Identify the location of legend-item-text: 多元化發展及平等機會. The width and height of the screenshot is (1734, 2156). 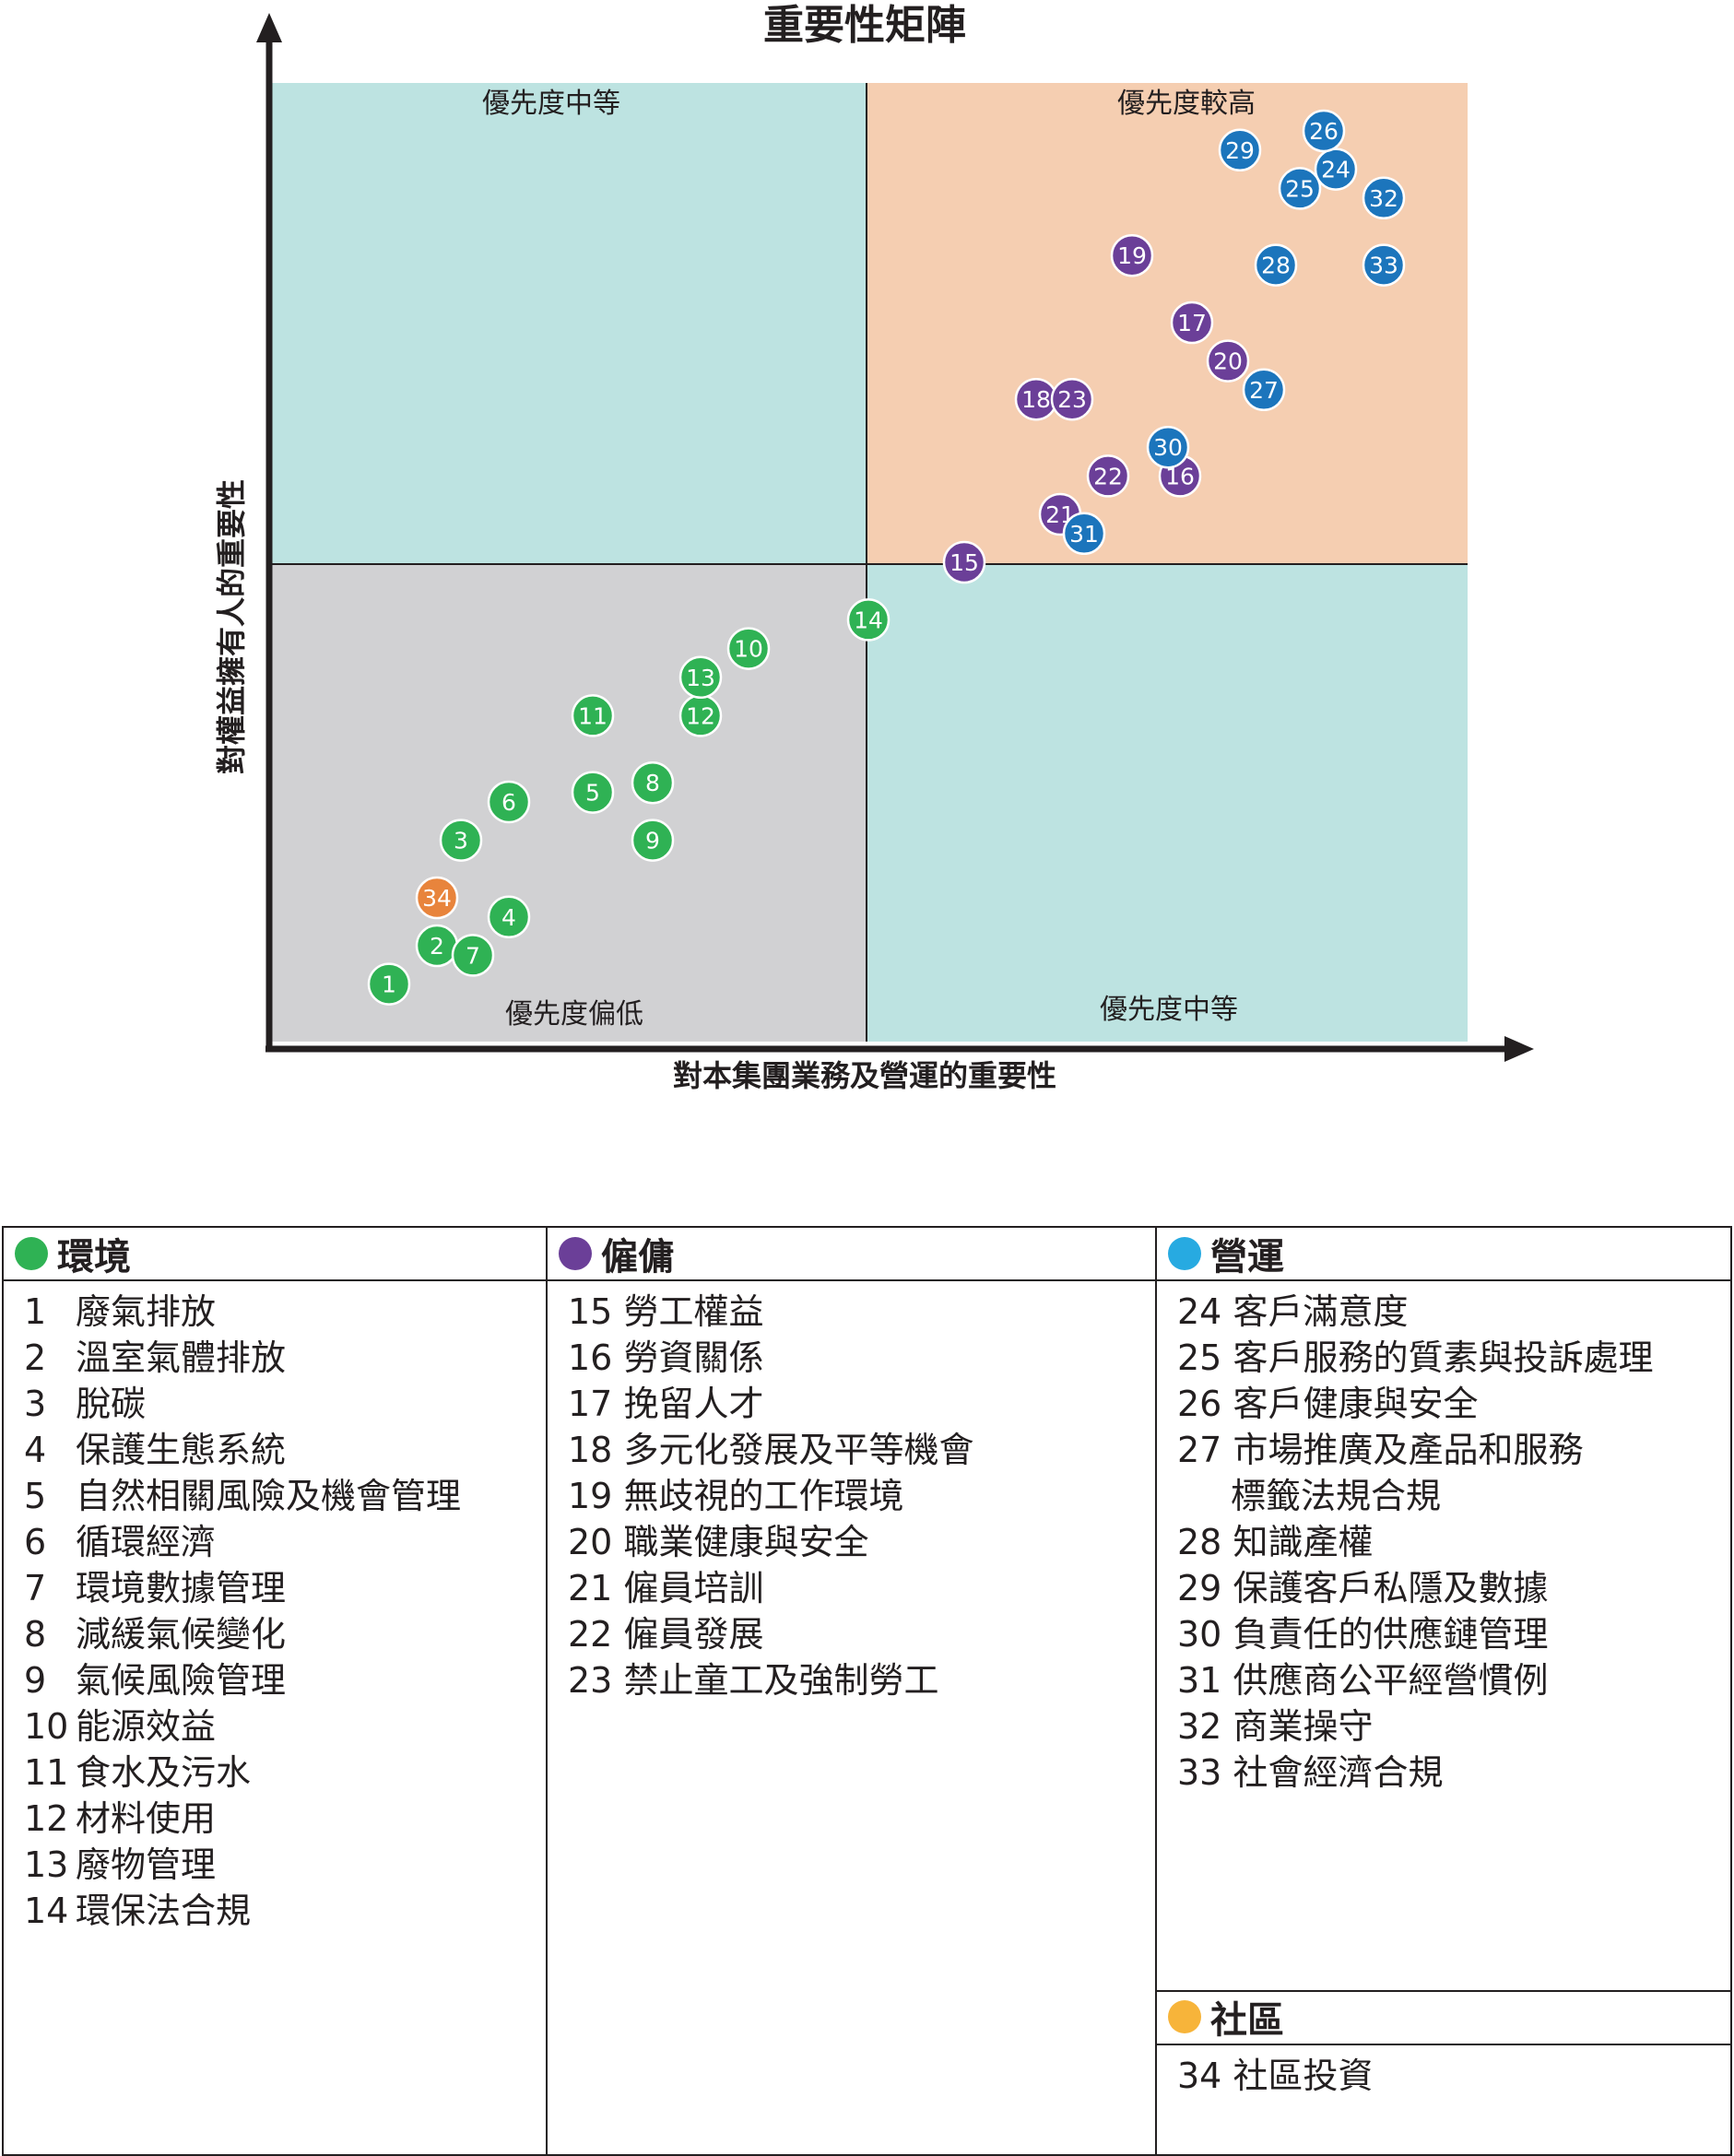
(799, 1450).